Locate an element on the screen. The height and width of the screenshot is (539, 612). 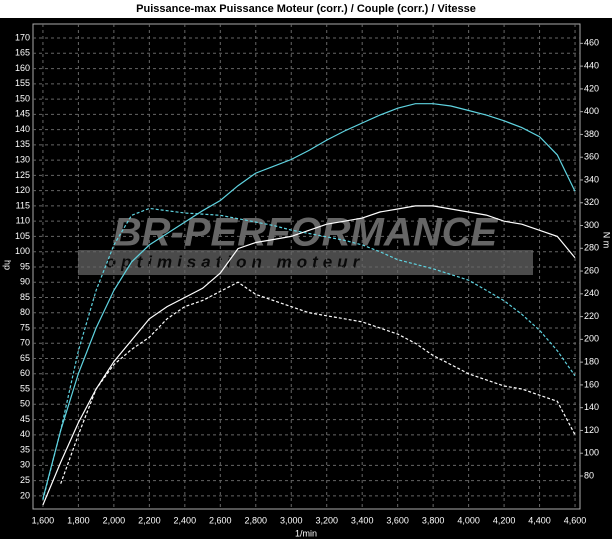
x-tick-label: 3,800 is located at coordinates (433, 520).